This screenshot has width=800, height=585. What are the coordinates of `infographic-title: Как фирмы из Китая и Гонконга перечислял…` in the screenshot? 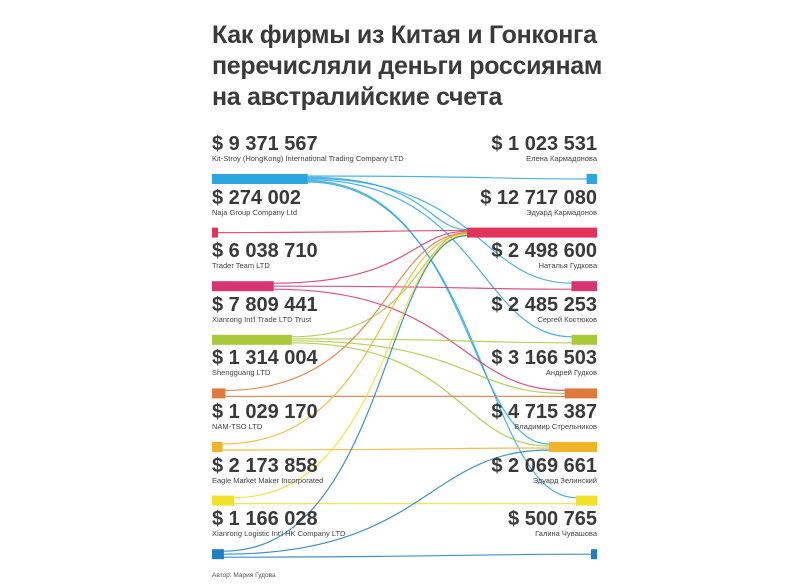 It's located at (422, 66).